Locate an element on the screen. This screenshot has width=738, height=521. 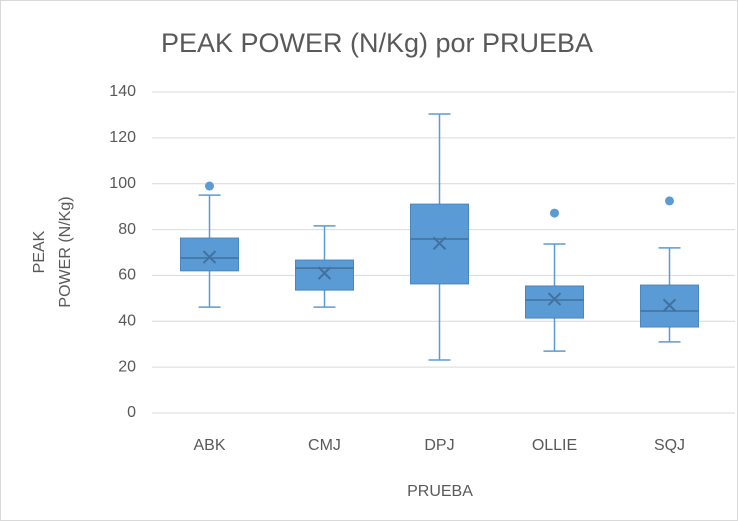
y-tick-label: 0 is located at coordinates (131, 412).